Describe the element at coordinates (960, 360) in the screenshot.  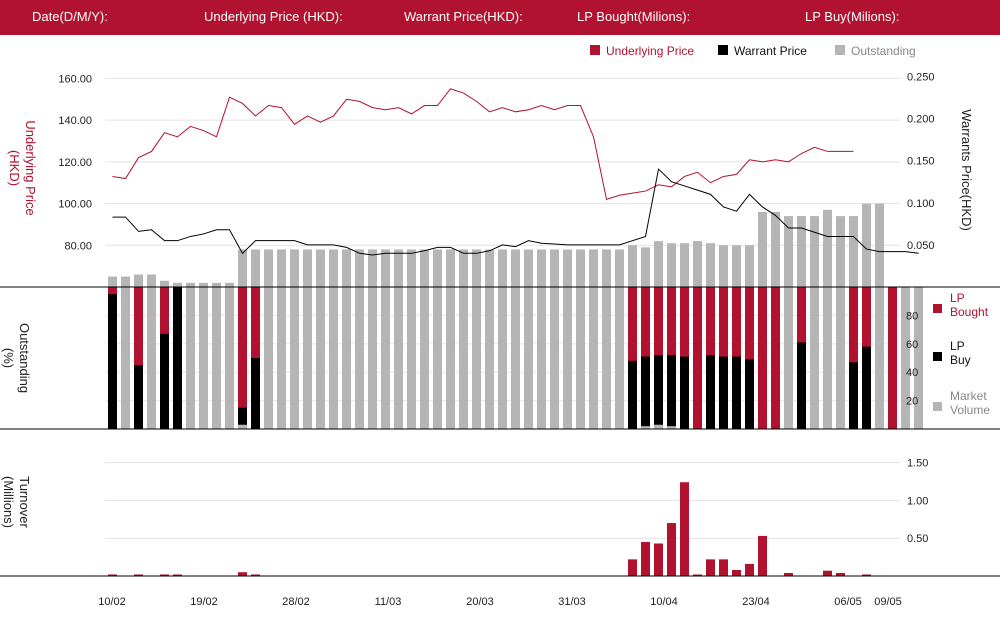
I see `legend-label: Buy` at that location.